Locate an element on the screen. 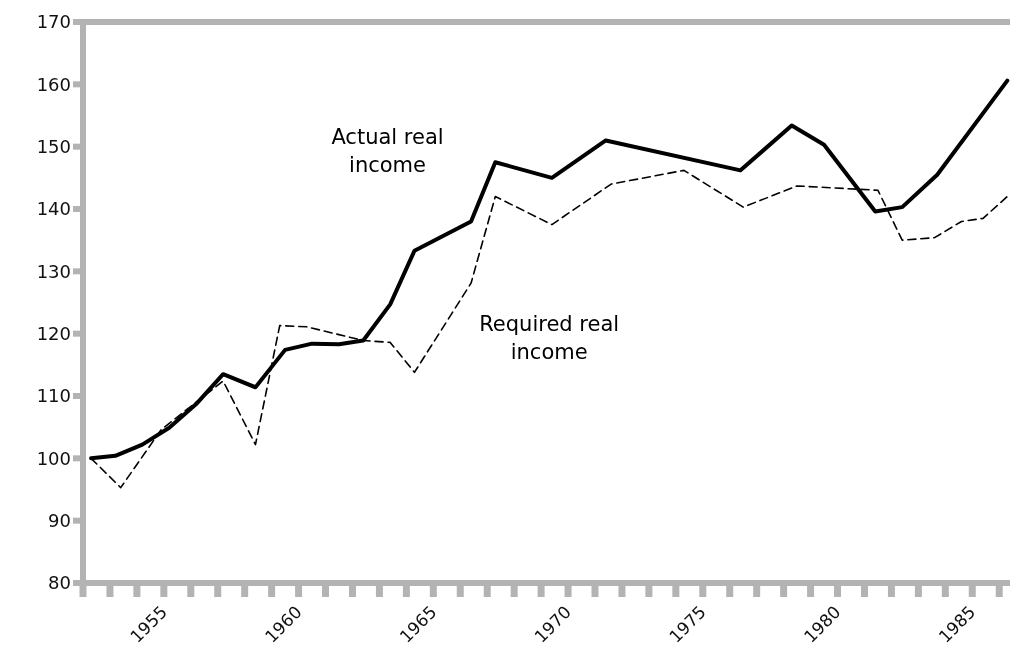  y-tick-label: 90 is located at coordinates (59, 520).